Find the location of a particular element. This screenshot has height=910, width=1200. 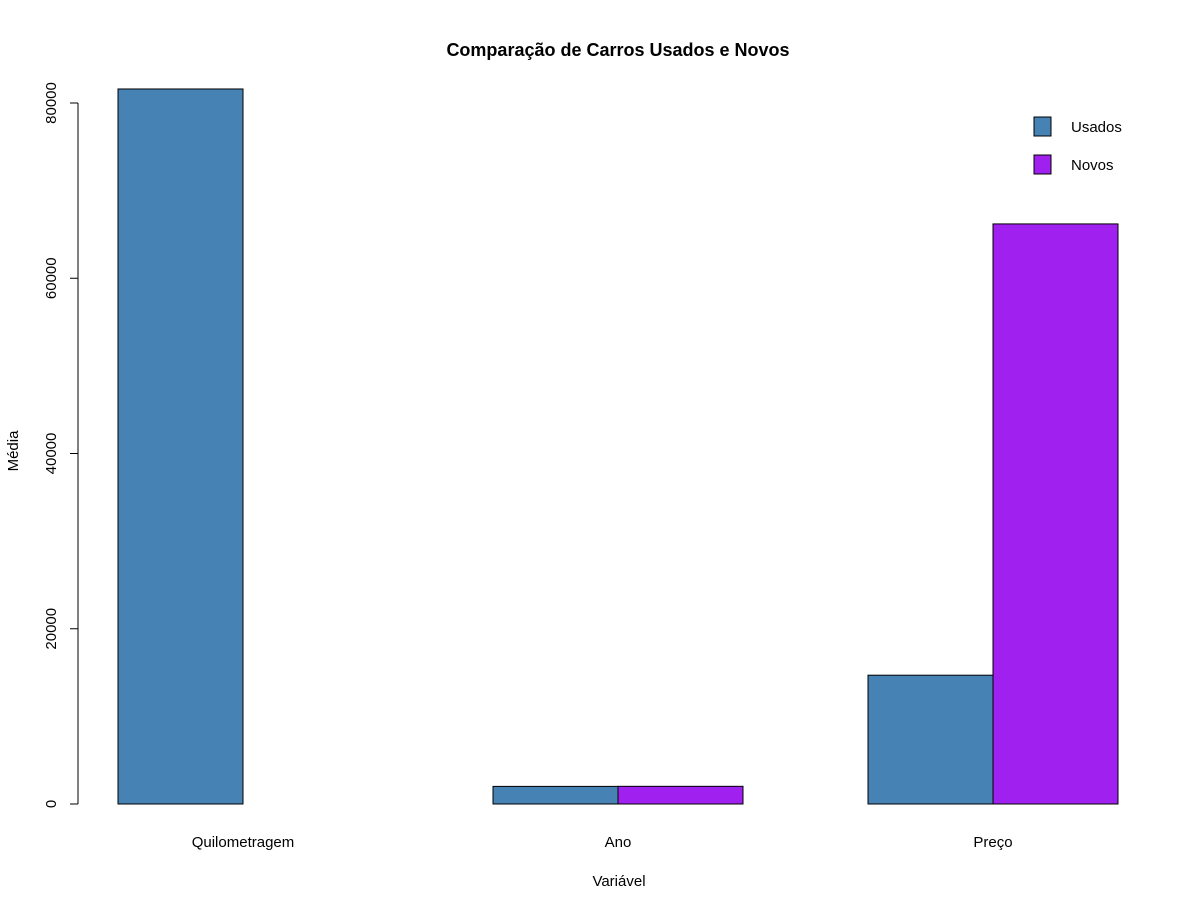

x-tick-labels: Quilometragem Ano Preço is located at coordinates (602, 842).